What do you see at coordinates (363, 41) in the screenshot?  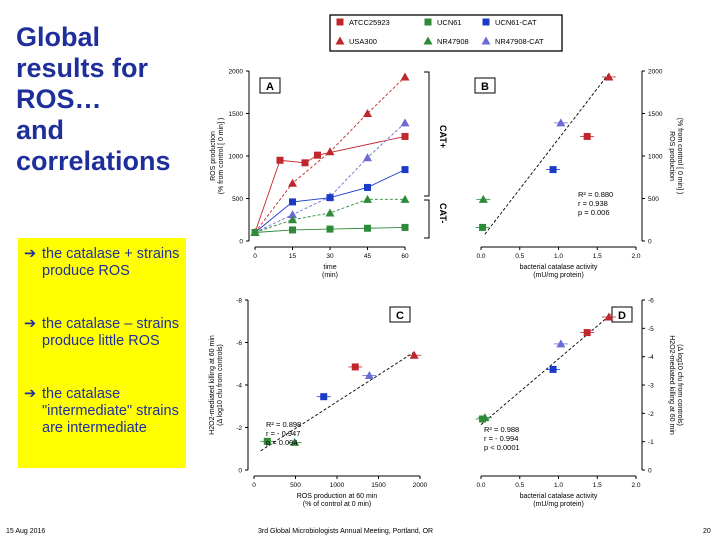 I see `legend-label: USA300` at bounding box center [363, 41].